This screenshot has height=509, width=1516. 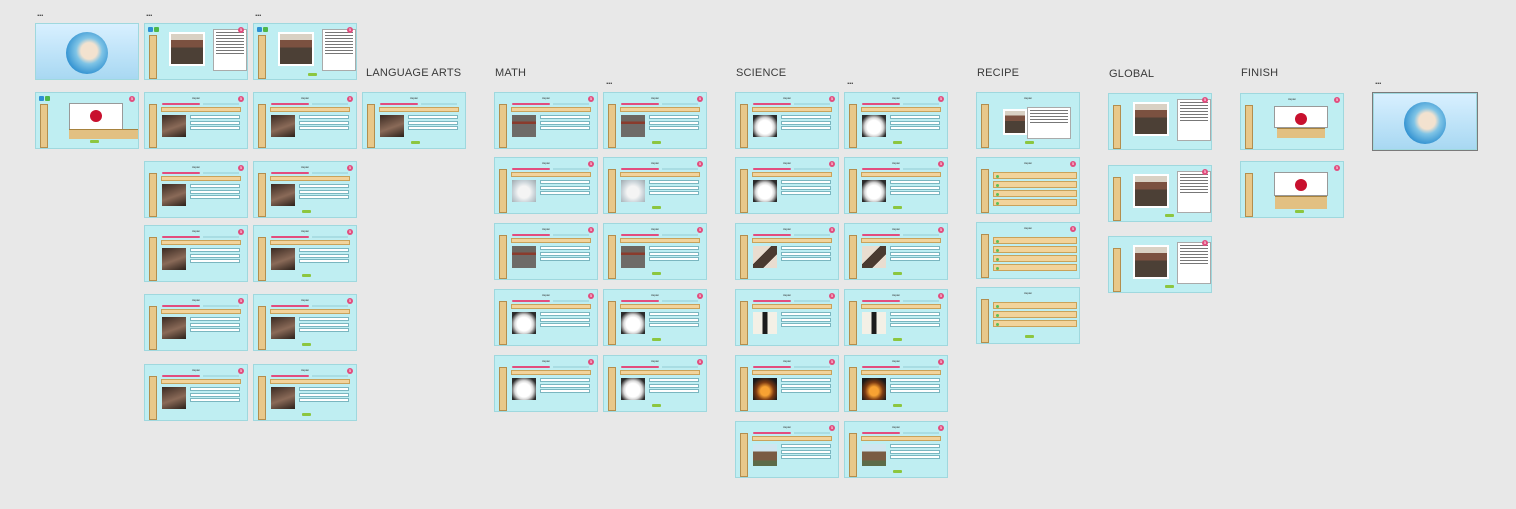 I want to click on section-finish: FINISH, so click(x=1260, y=73).